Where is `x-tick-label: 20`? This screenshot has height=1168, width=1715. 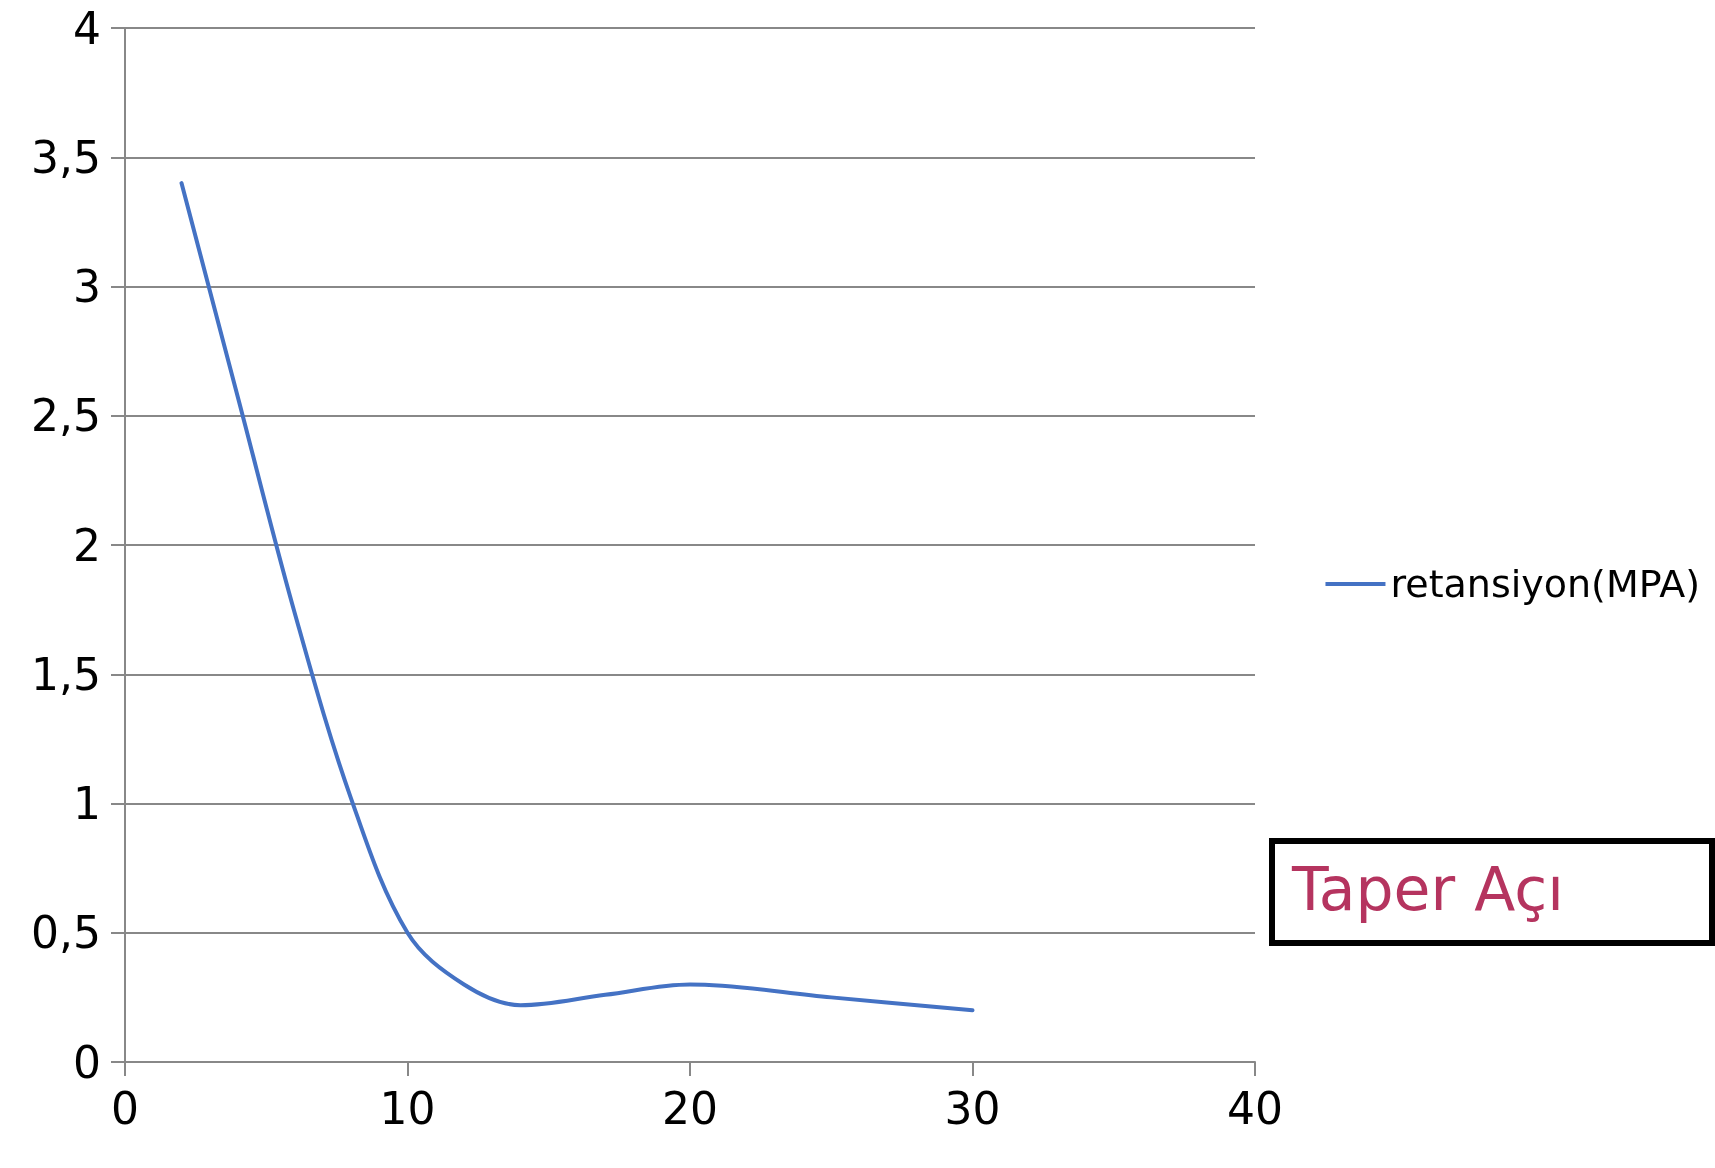
x-tick-label: 20 is located at coordinates (690, 1108).